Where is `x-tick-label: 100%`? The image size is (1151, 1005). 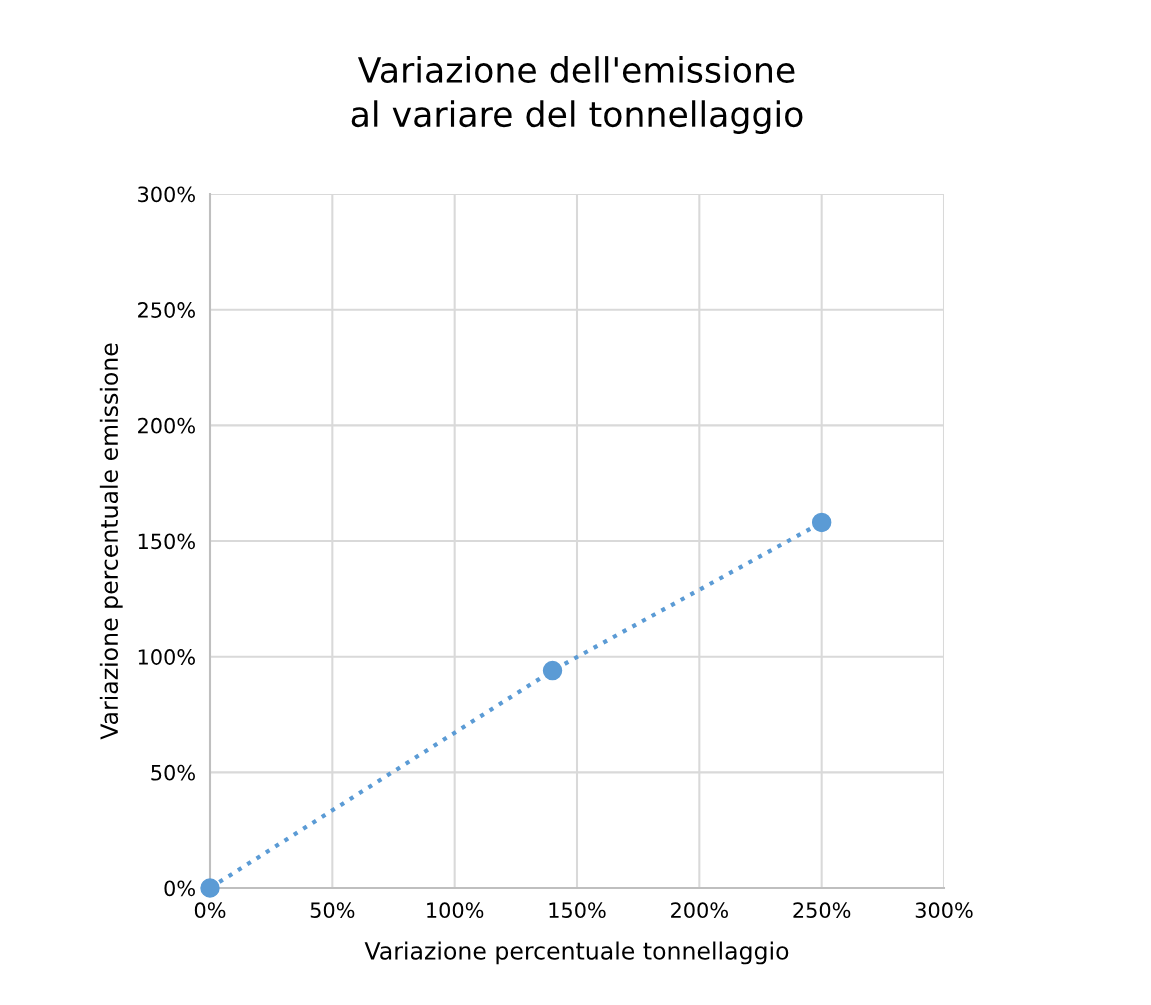
x-tick-label: 100% is located at coordinates (455, 910).